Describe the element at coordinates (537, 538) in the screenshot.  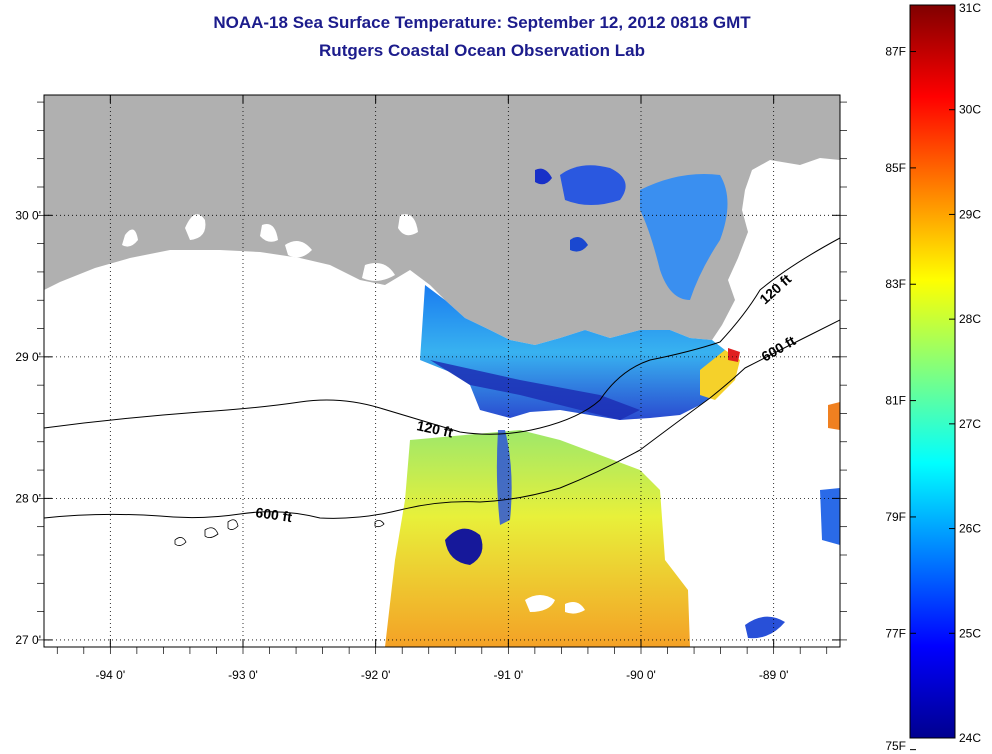
I see `sst-warm-region` at that location.